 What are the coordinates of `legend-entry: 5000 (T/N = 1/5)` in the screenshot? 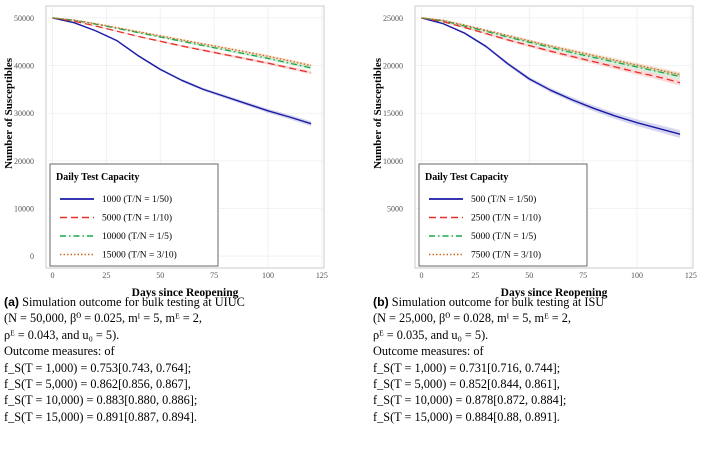 It's located at (503, 236).